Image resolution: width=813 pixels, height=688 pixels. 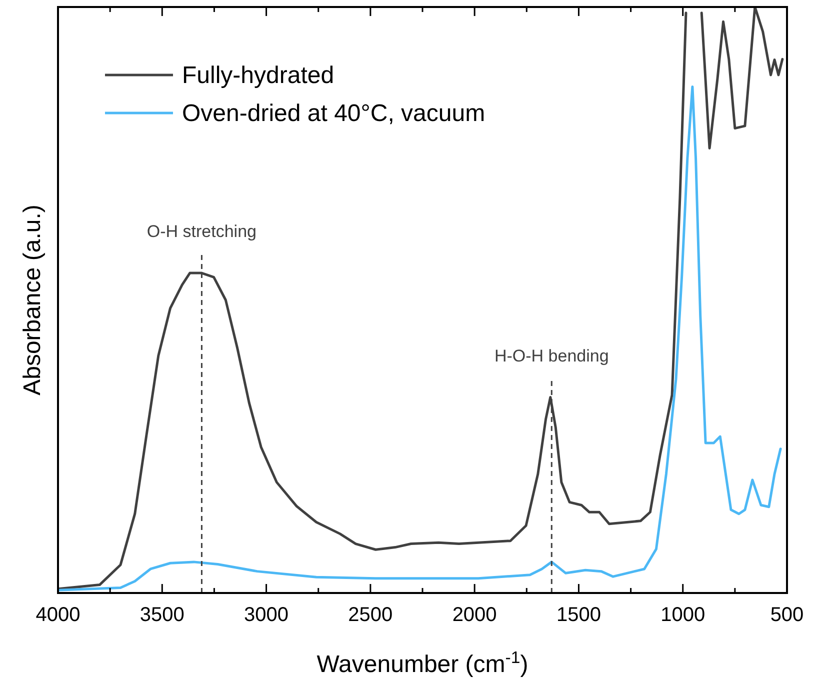 What do you see at coordinates (162, 615) in the screenshot?
I see `x-tick-label: 3500` at bounding box center [162, 615].